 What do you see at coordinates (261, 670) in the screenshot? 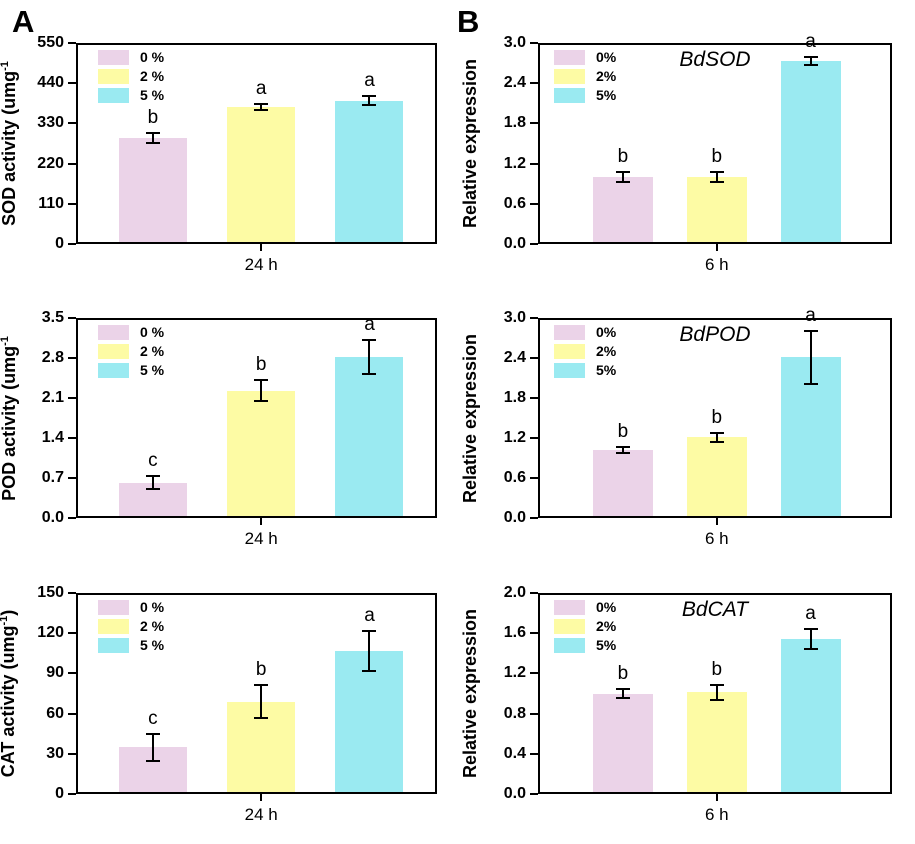
I see `sig-letter-2pct: b` at bounding box center [261, 670].